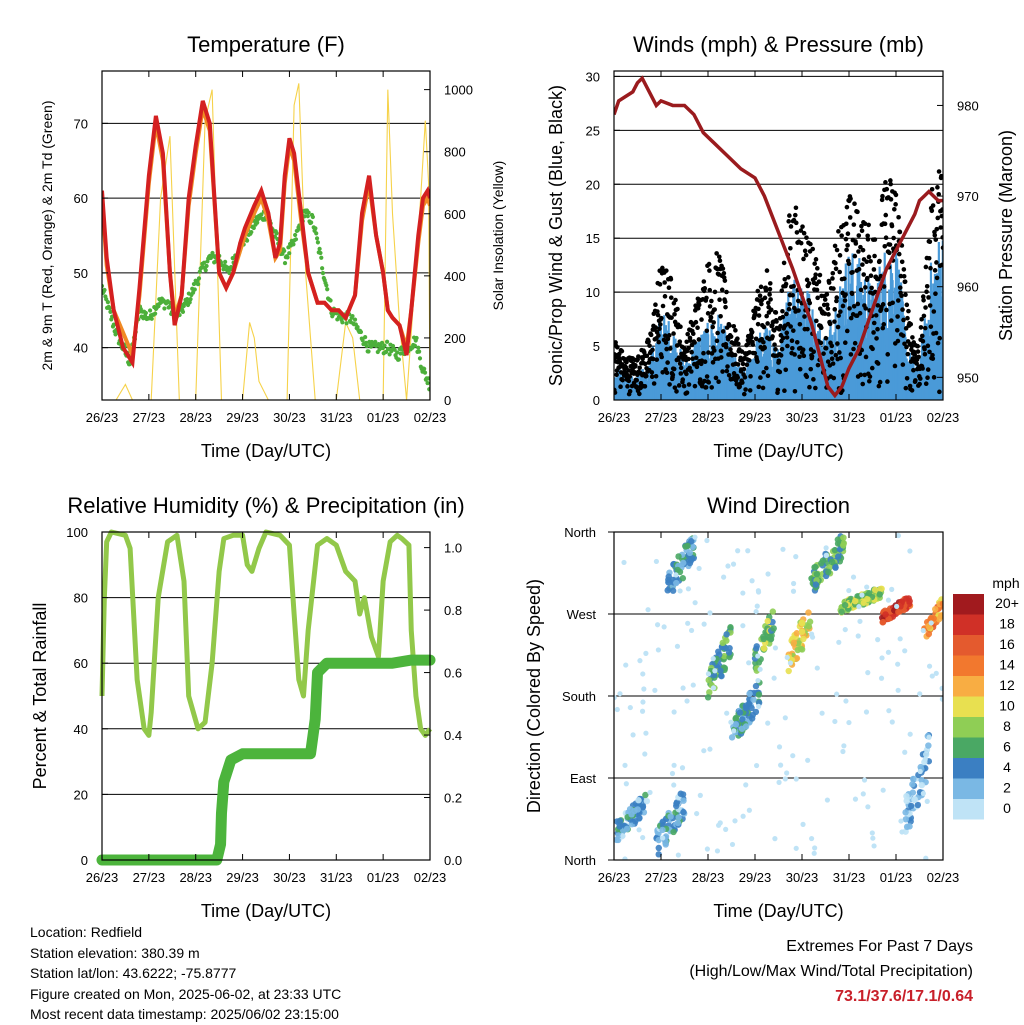 The width and height of the screenshot is (1024, 1025). I want to click on y-tick-label: North, so click(580, 860).